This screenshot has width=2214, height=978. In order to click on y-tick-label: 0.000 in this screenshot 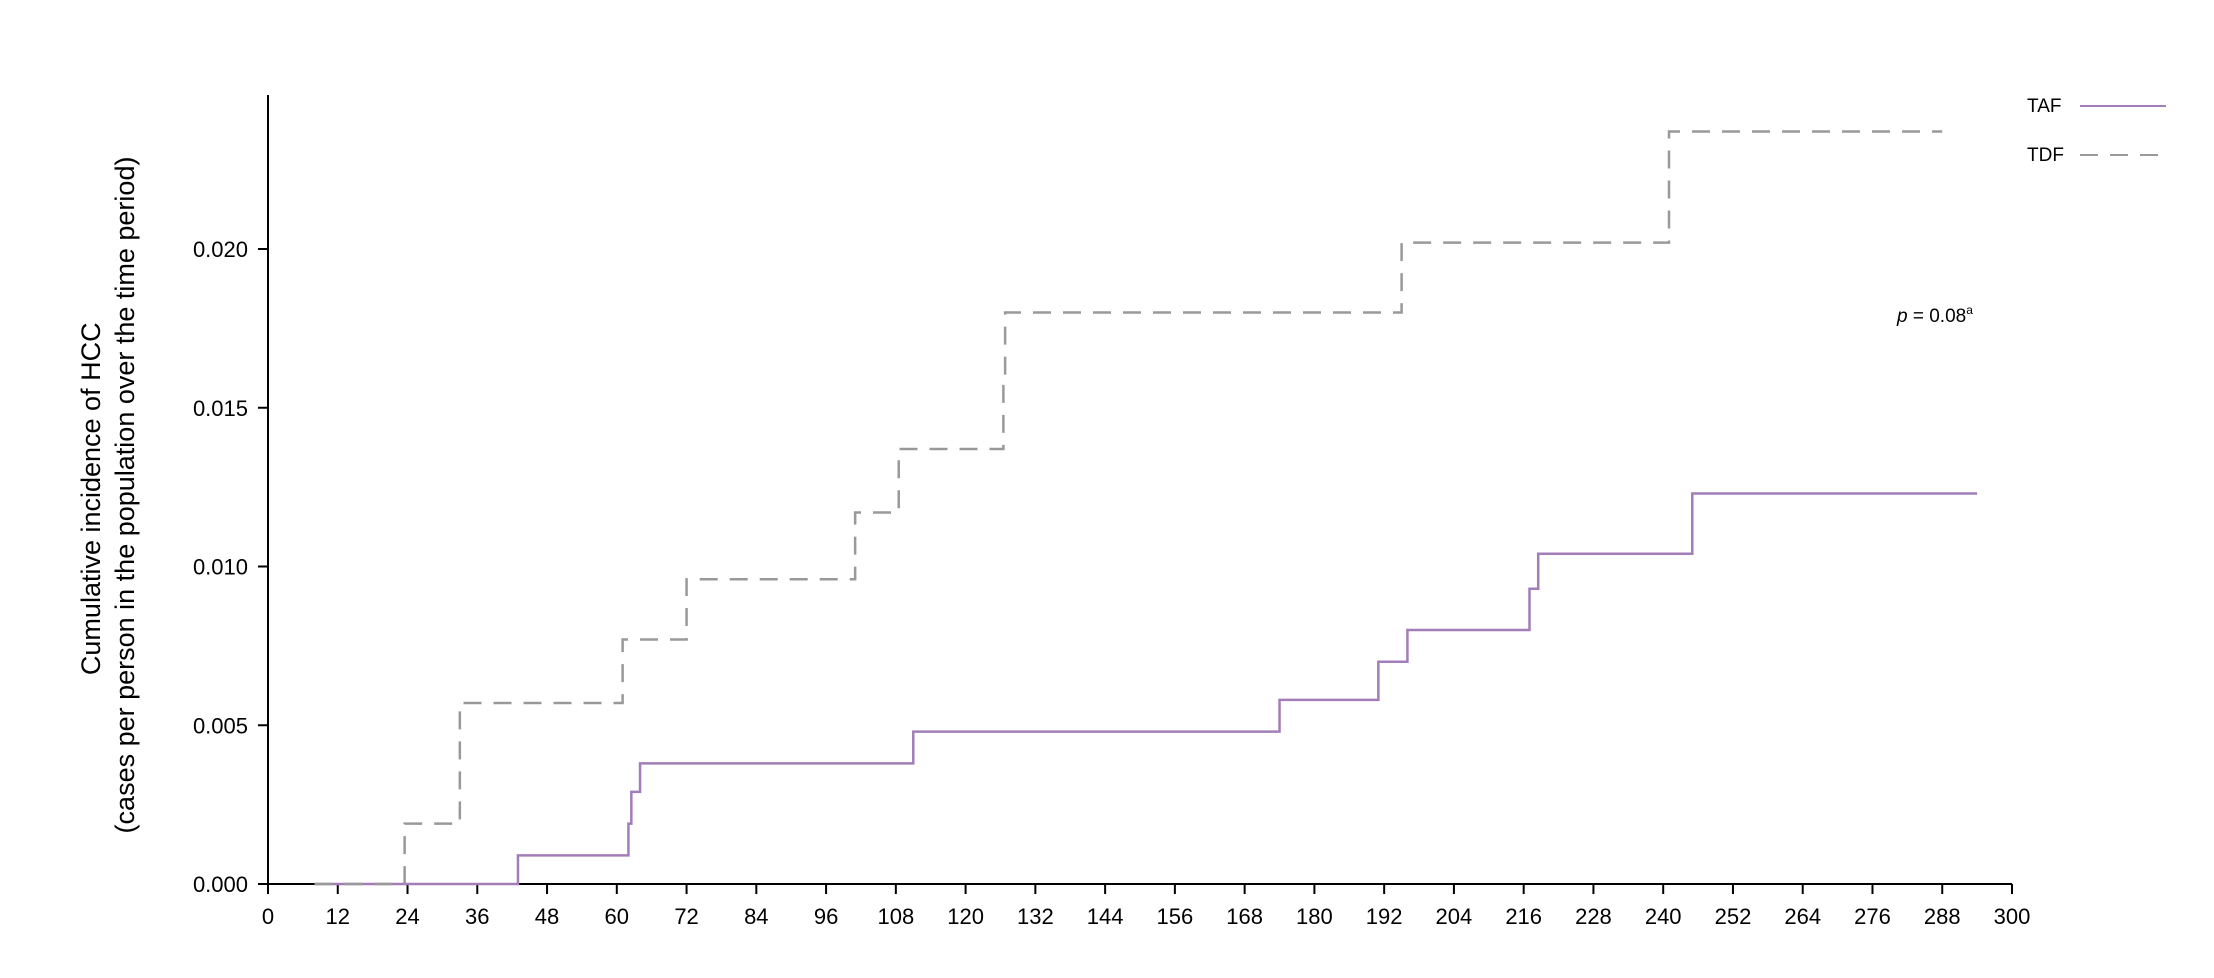, I will do `click(220, 884)`.